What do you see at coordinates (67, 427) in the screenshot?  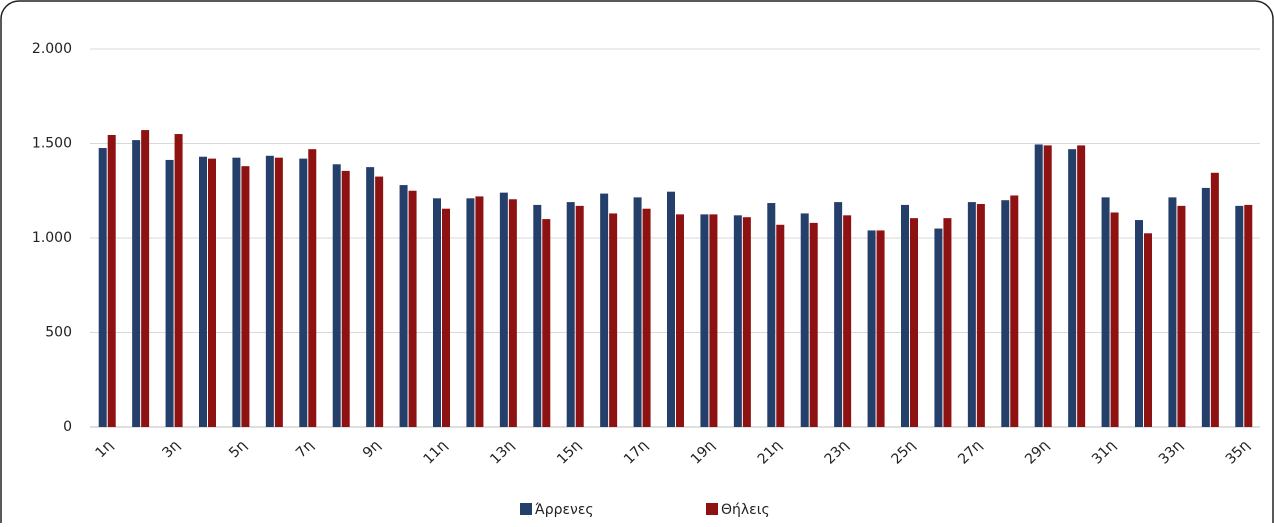 I see `y-tick-label: 0` at bounding box center [67, 427].